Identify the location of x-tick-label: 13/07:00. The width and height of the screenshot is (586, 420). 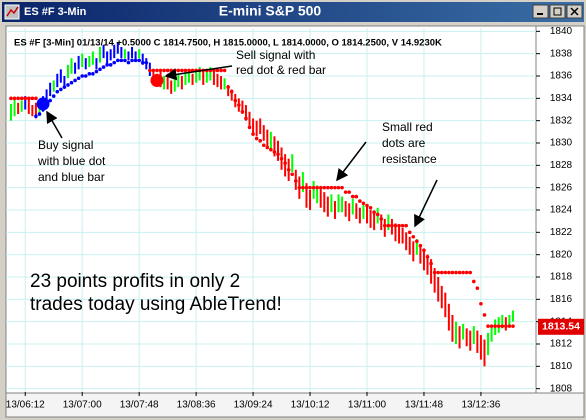
(82, 405).